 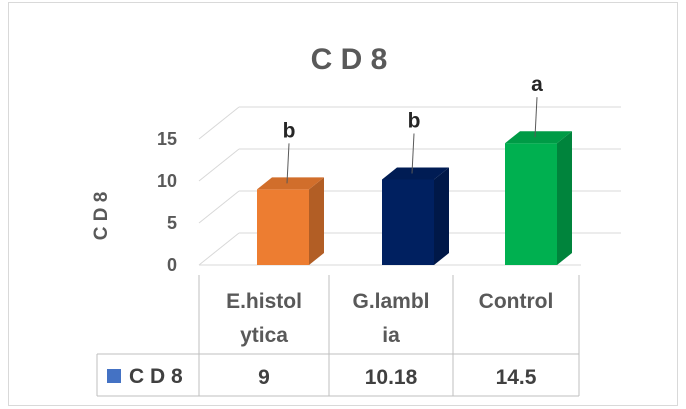 I want to click on y-tick-label: 5, so click(x=172, y=223).